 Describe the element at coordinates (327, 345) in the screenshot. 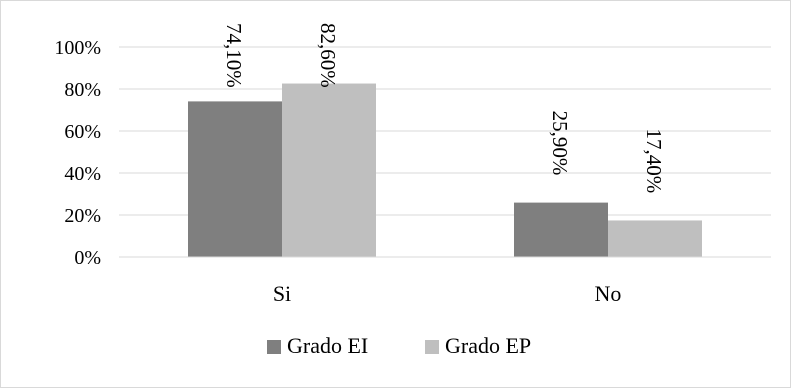

I see `legend-label: Grado EI` at that location.